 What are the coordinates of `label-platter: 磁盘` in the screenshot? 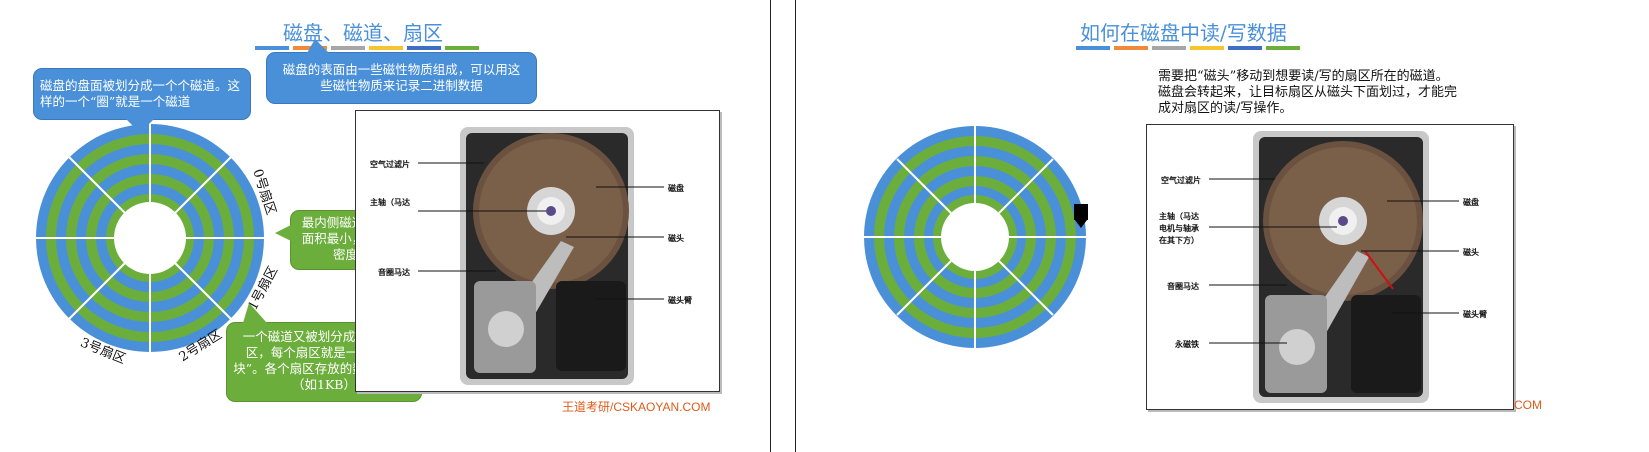 It's located at (676, 188).